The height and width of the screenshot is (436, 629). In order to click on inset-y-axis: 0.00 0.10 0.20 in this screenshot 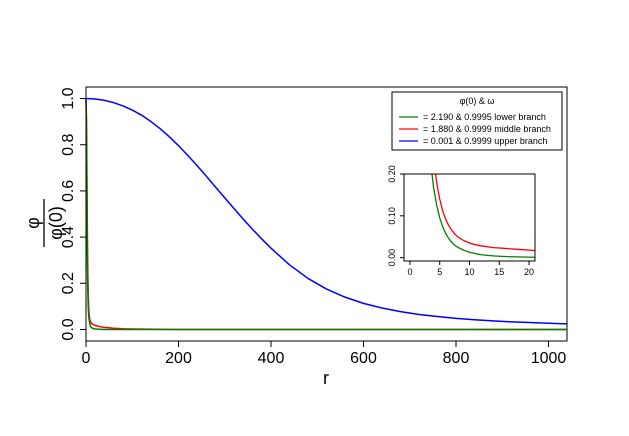, I will do `click(396, 216)`.